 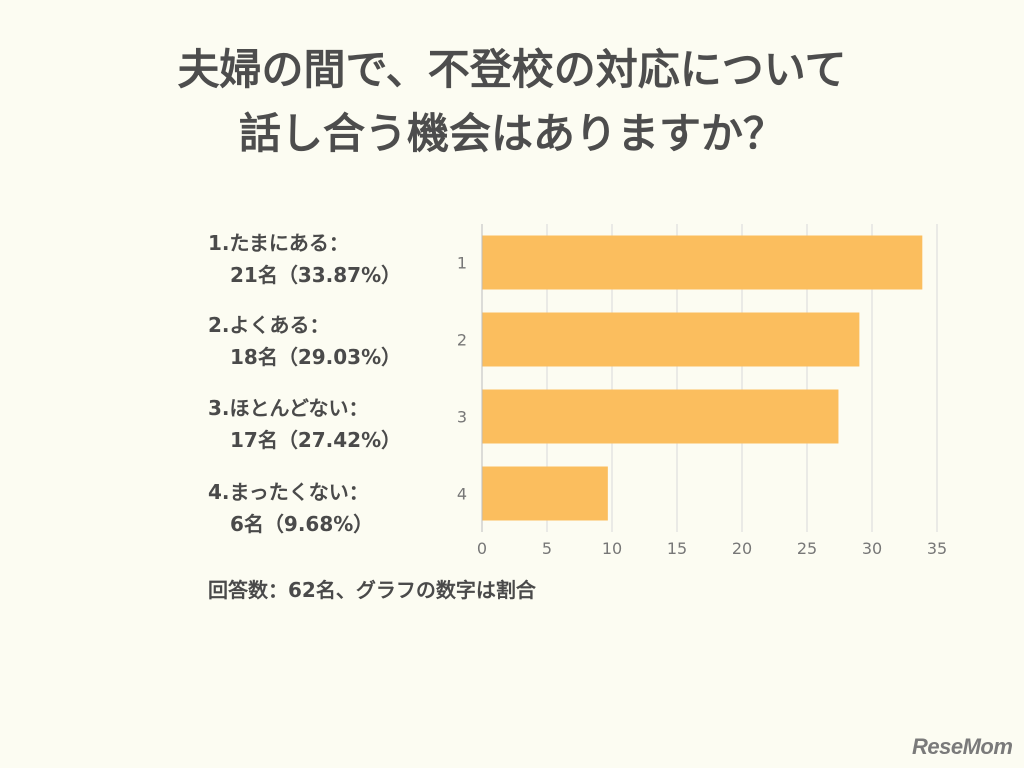 What do you see at coordinates (462, 263) in the screenshot?
I see `y-tick-label-1: 1` at bounding box center [462, 263].